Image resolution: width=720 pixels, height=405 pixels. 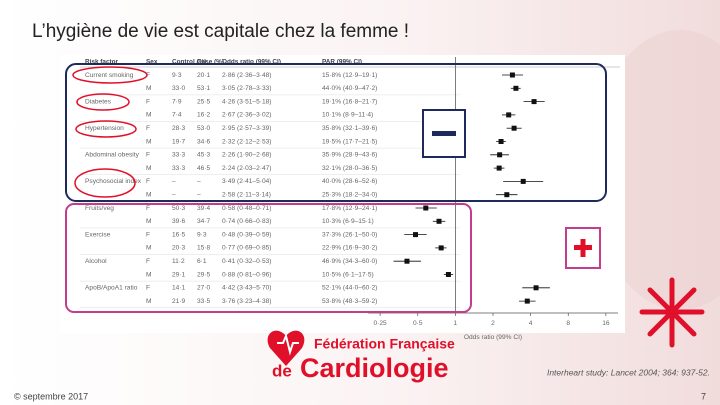 I want to click on table-cell: 2·32 (2·12–2·53), so click(x=246, y=141).